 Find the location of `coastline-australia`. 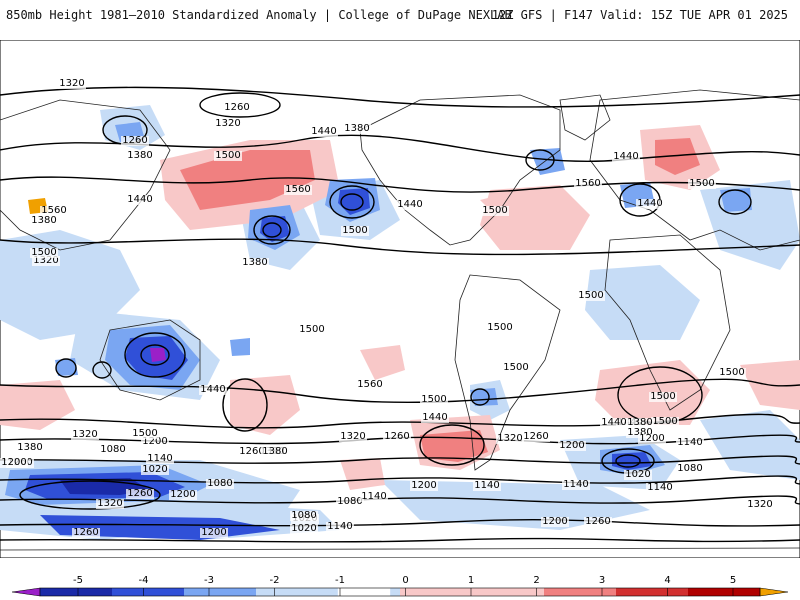

coastline-australia is located at coordinates (150, 360).